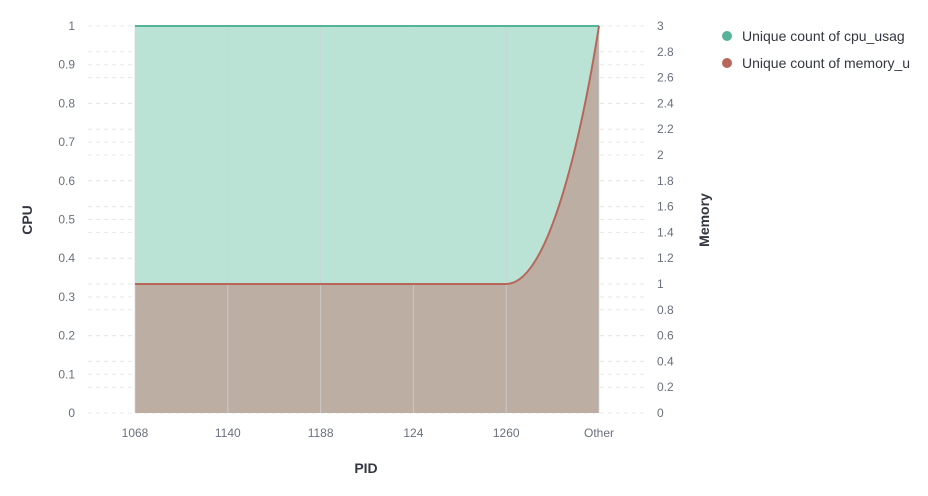 The height and width of the screenshot is (496, 928). I want to click on y-tick-right-label: 2.8, so click(665, 52).